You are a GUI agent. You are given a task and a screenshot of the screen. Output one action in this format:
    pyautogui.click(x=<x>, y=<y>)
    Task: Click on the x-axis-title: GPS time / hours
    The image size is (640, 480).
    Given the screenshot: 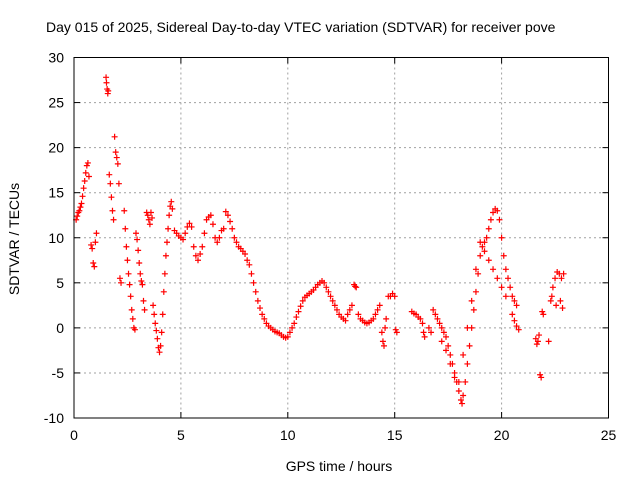 What is the action you would take?
    pyautogui.click(x=339, y=466)
    